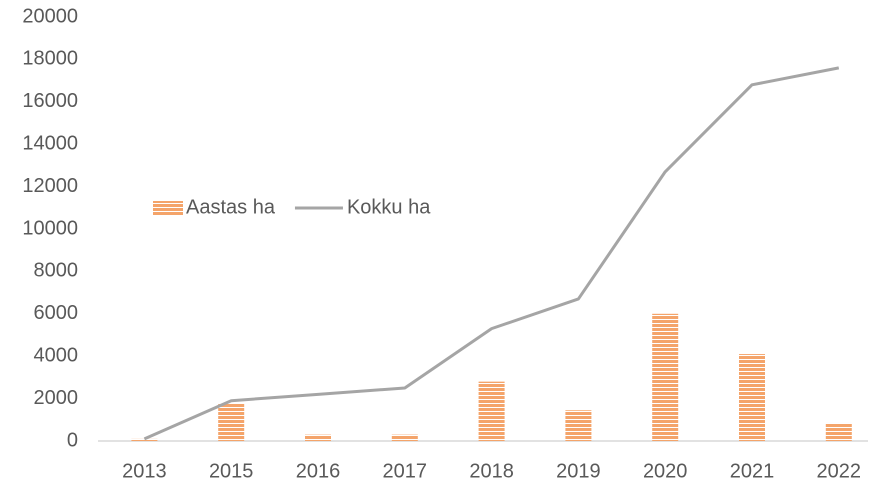  What do you see at coordinates (168, 208) in the screenshot?
I see `legend-swatch` at bounding box center [168, 208].